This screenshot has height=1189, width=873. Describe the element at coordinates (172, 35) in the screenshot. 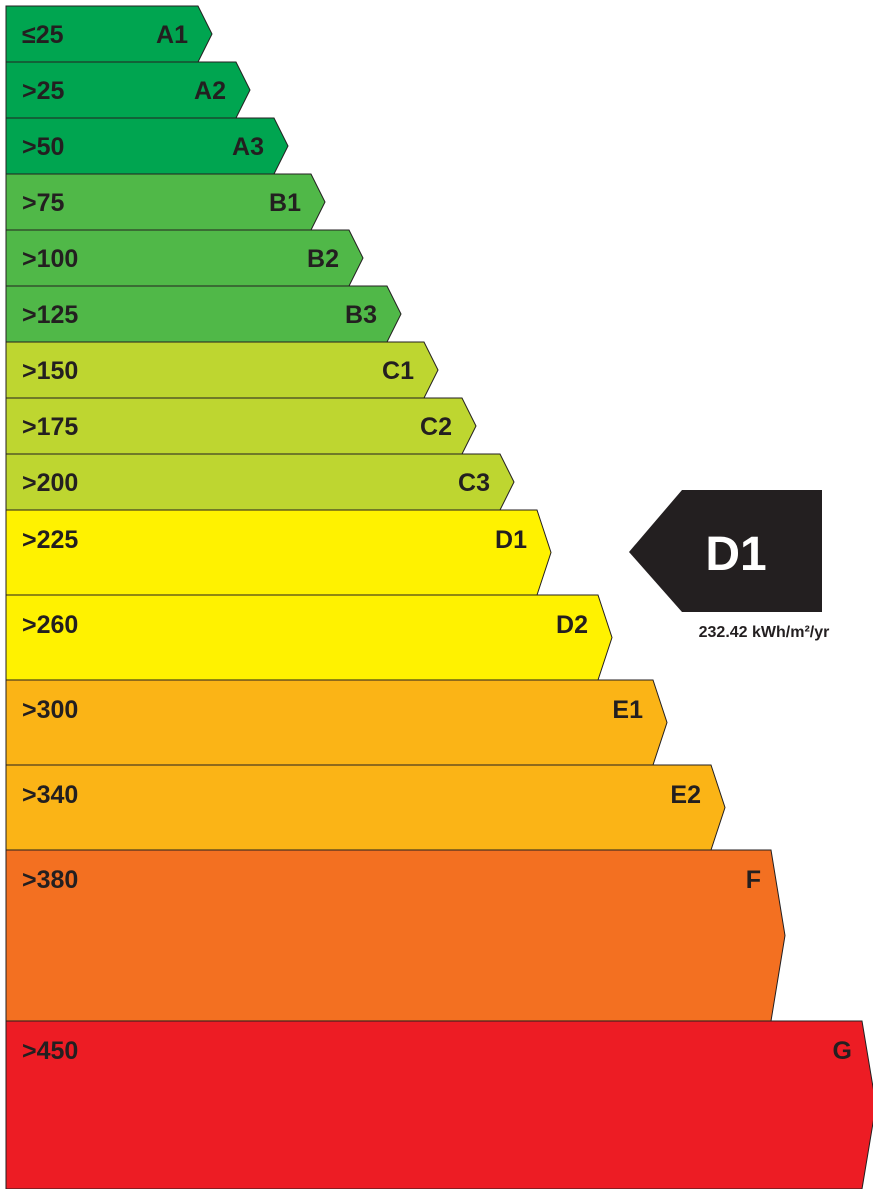

I see `band-grade-label: A1` at that location.